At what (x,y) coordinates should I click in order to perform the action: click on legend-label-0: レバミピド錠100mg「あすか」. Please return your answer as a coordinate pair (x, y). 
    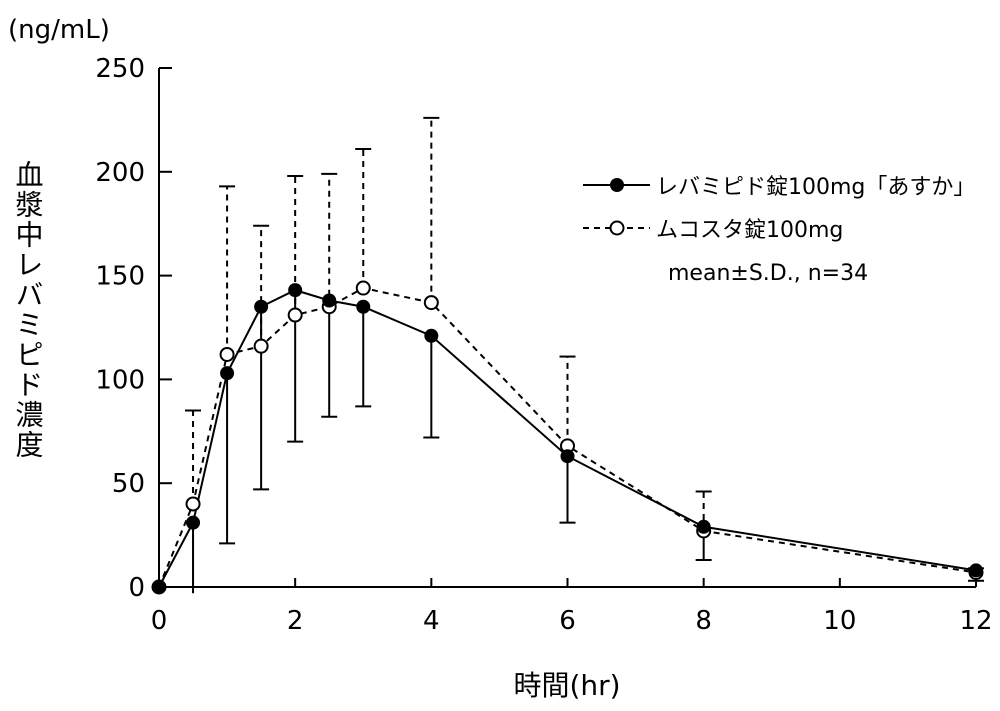
    Looking at the image, I should click on (815, 187).